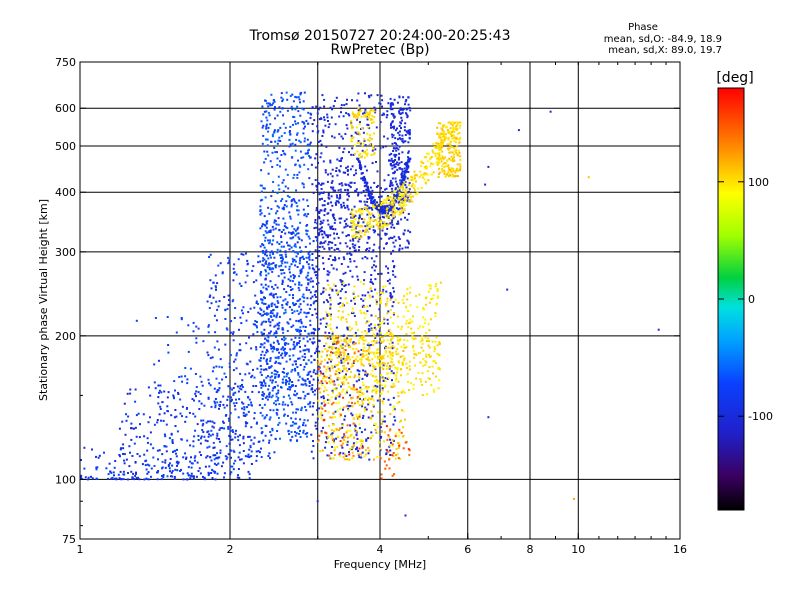  I want to click on x-tick-label: 4, so click(380, 549).